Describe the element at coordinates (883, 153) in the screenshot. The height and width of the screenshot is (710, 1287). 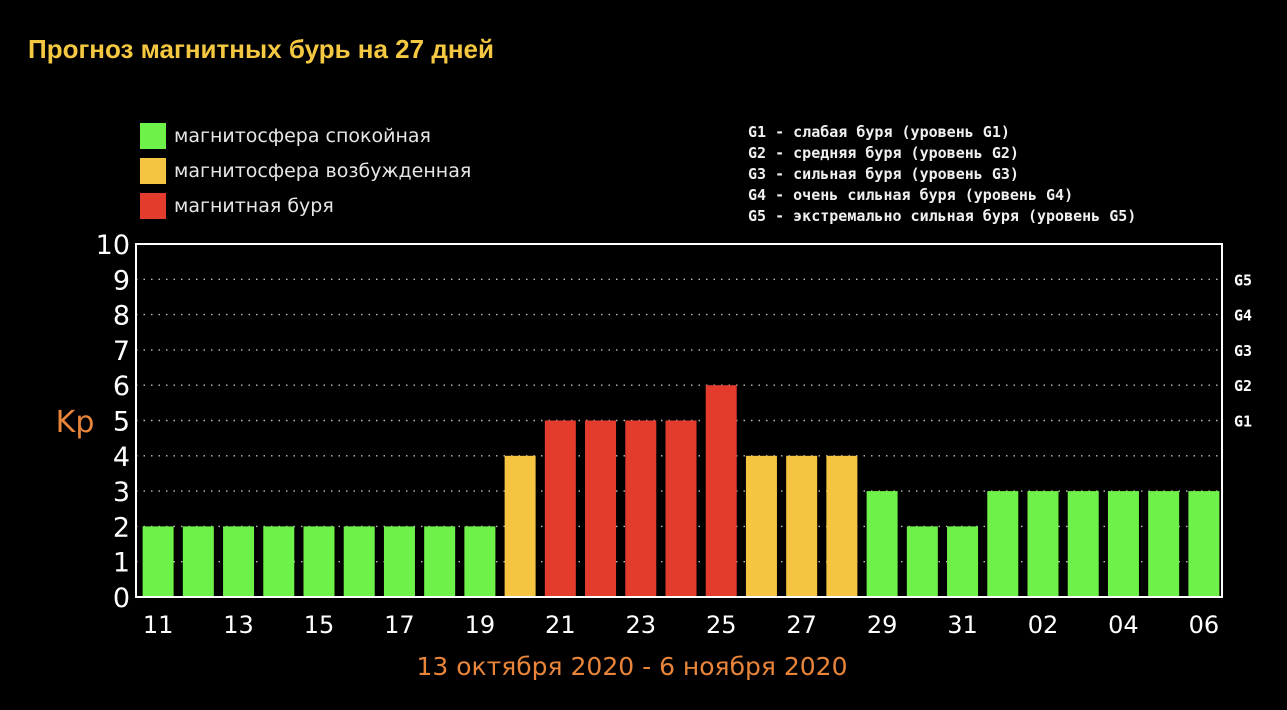
I see `storm-level-g2: G2 - средняя буря (уровень G2)` at that location.